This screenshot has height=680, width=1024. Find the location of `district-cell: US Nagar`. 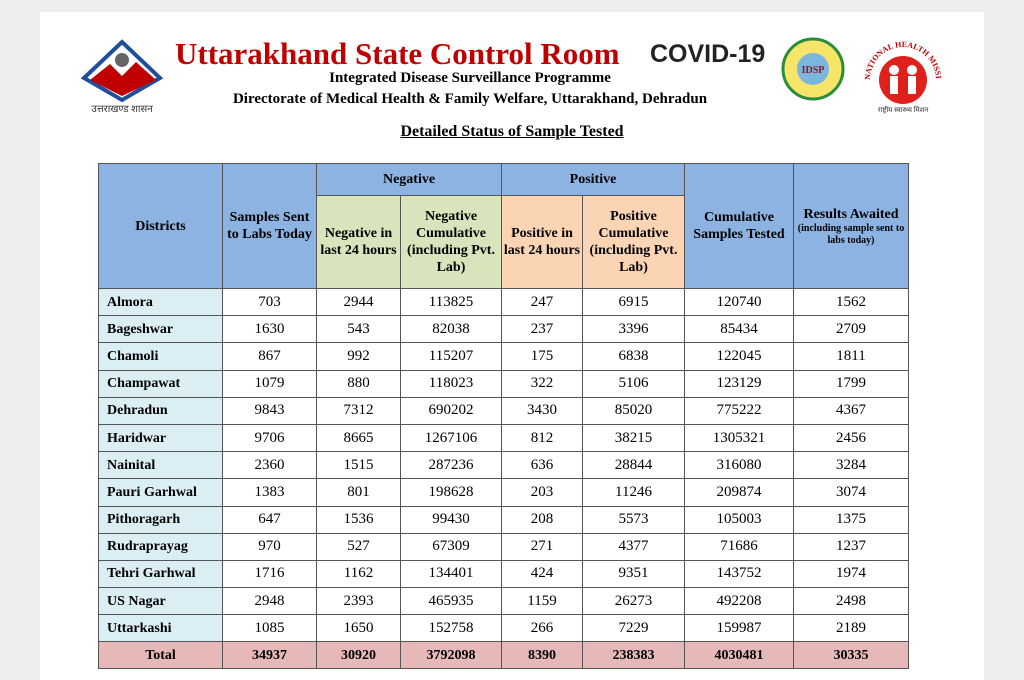

district-cell: US Nagar is located at coordinates (160, 601).